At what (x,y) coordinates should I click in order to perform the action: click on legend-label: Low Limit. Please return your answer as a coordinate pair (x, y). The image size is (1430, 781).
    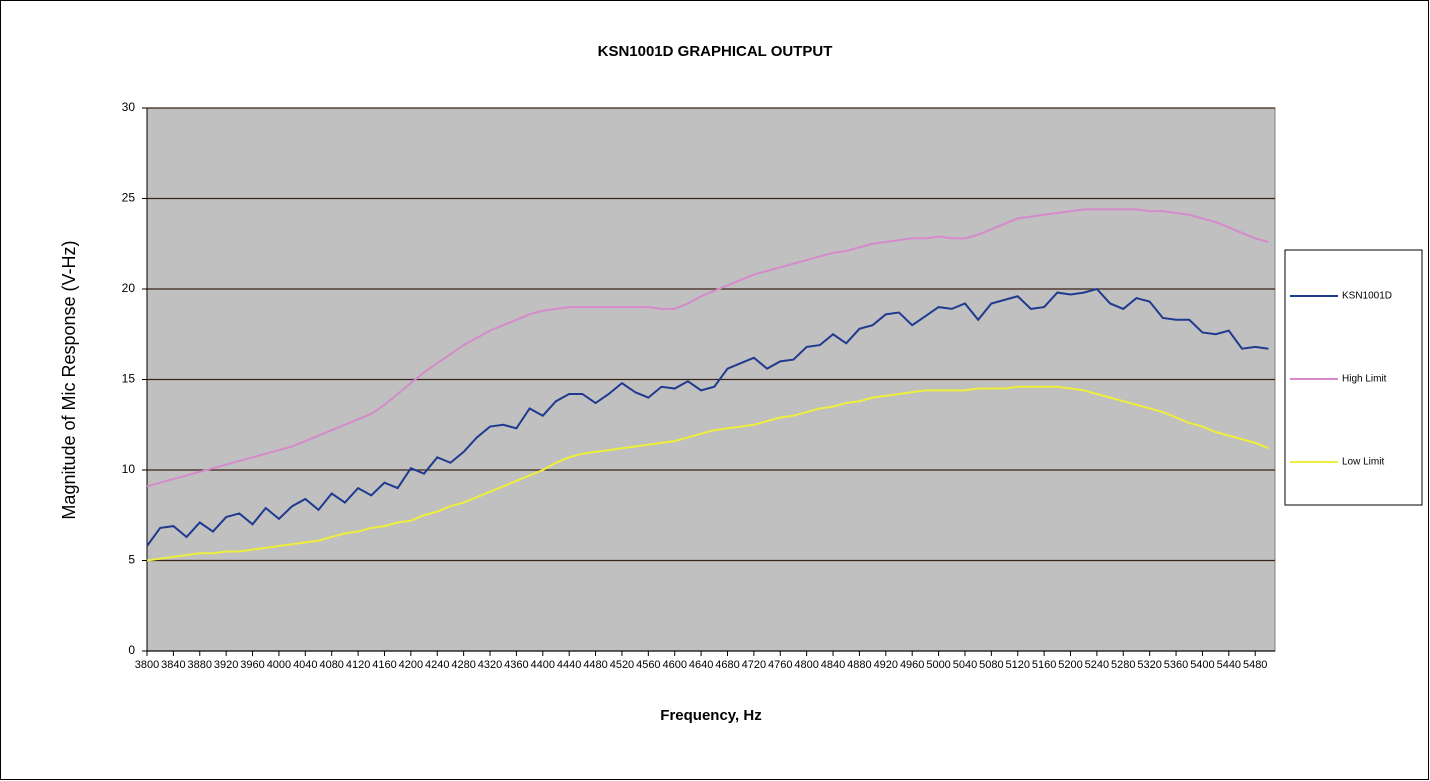
    Looking at the image, I should click on (1363, 462).